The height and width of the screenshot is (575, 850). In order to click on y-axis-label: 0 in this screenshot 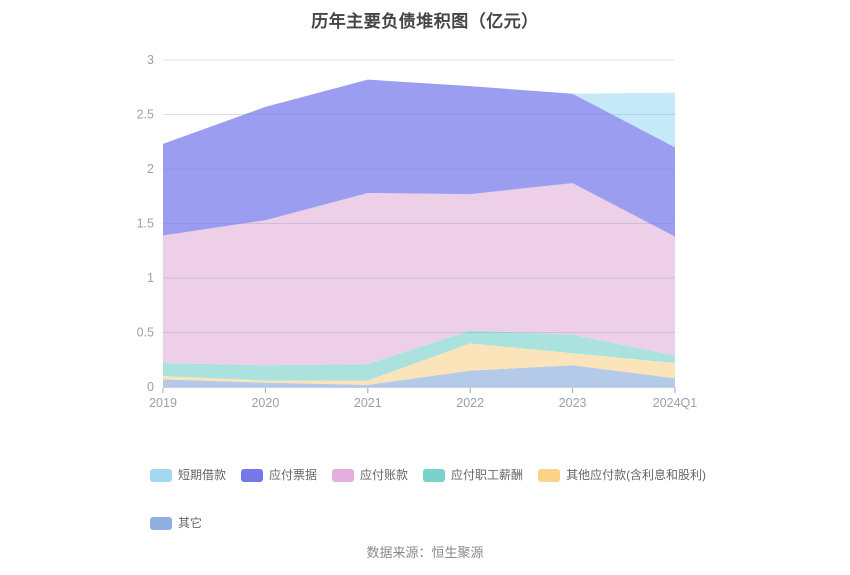, I will do `click(150, 387)`.